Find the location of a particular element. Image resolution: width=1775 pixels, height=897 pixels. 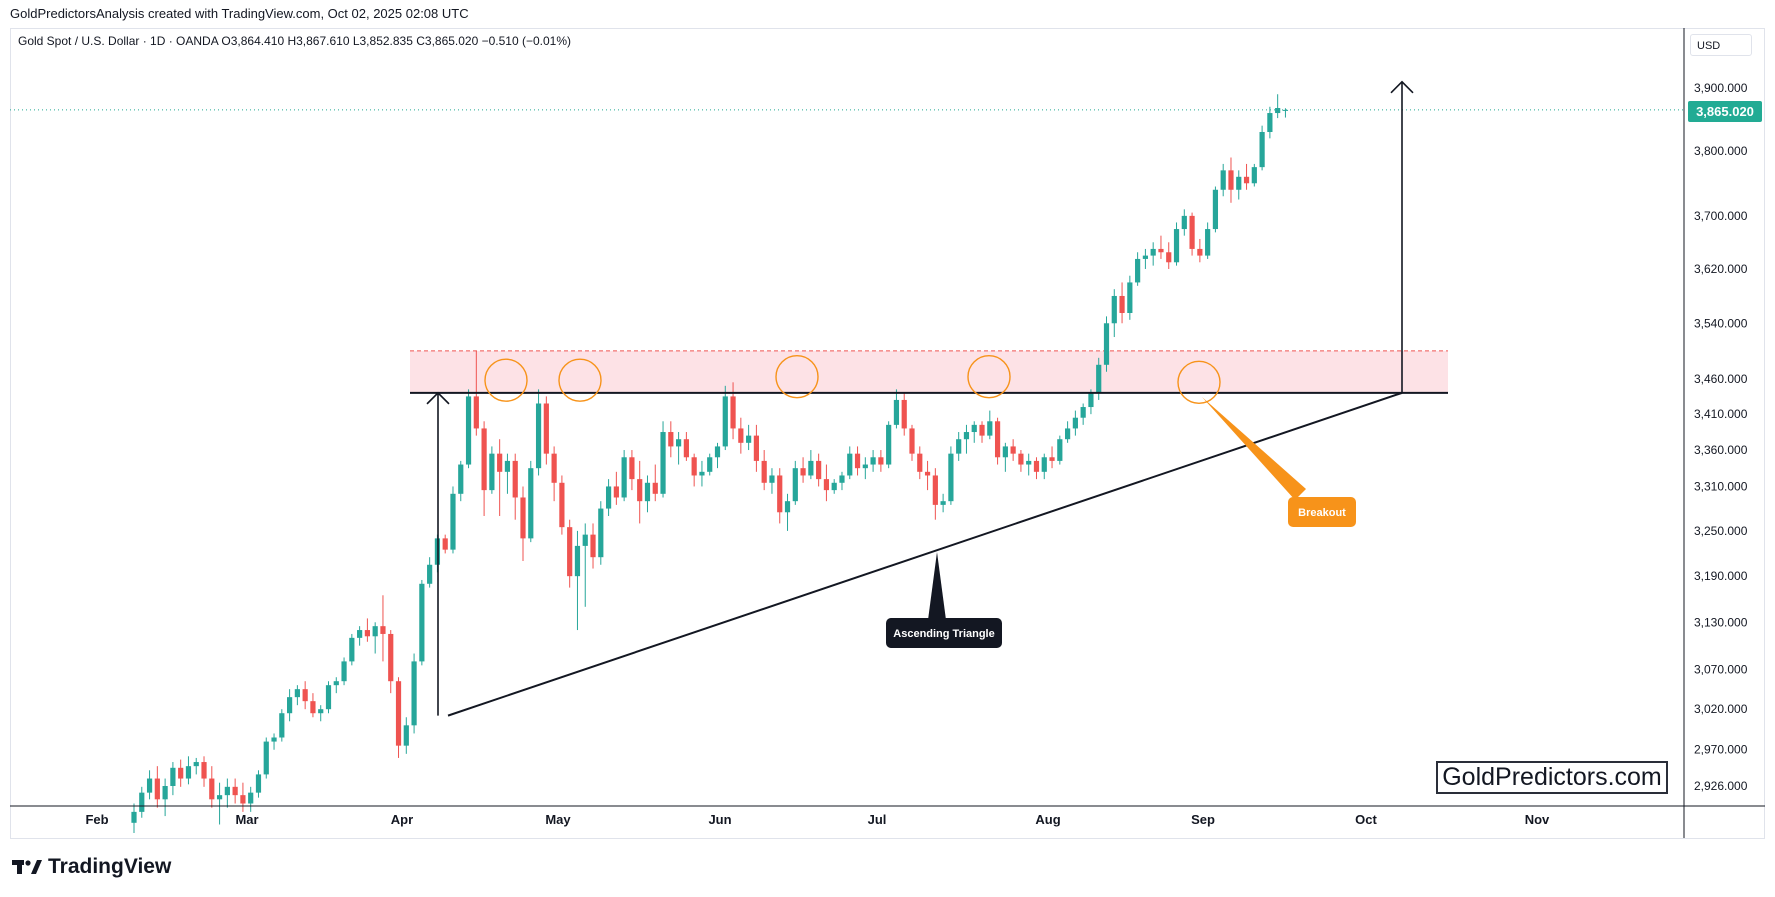

resistance-touch-circle is located at coordinates (580, 380).